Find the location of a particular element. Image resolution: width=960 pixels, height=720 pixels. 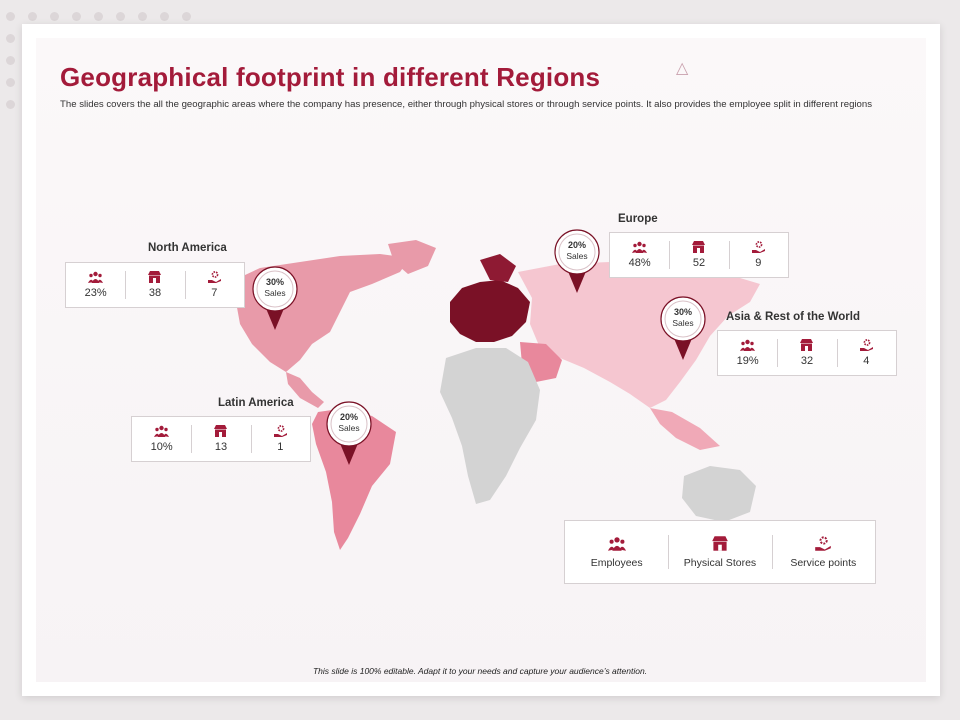

region-label-latin-america: Latin America is located at coordinates (256, 403).